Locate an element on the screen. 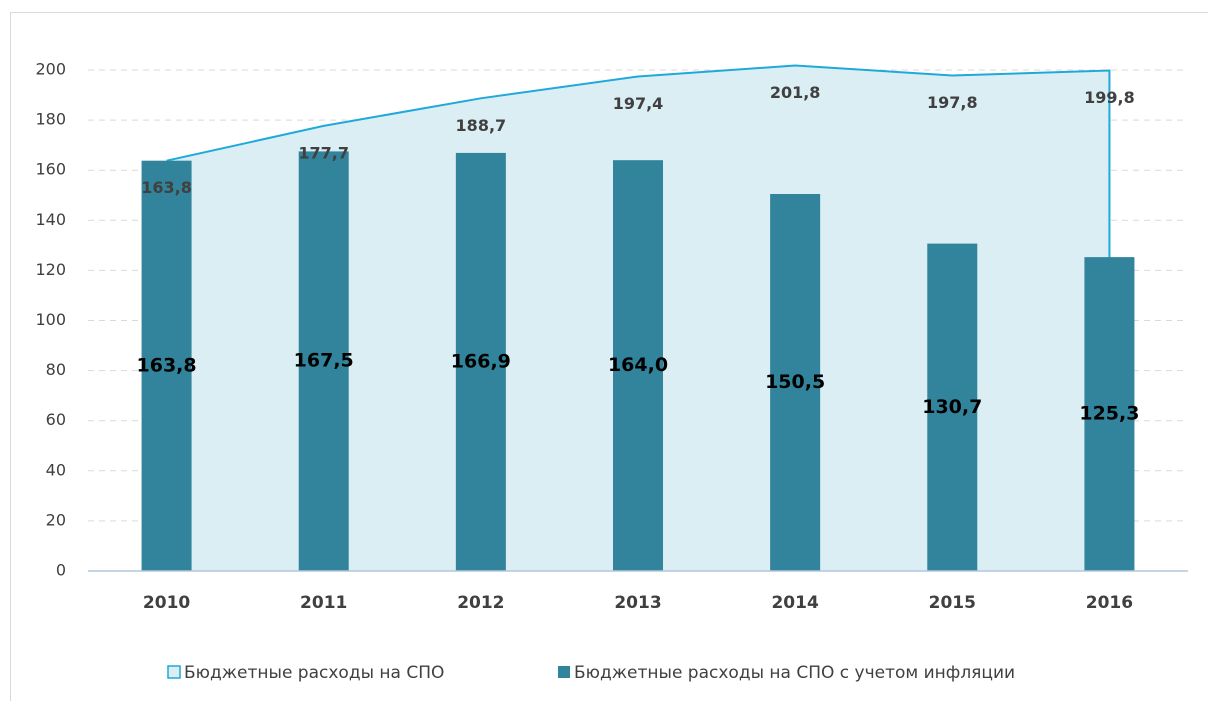 This screenshot has width=1208, height=705. data-label: 130,7 is located at coordinates (952, 407).